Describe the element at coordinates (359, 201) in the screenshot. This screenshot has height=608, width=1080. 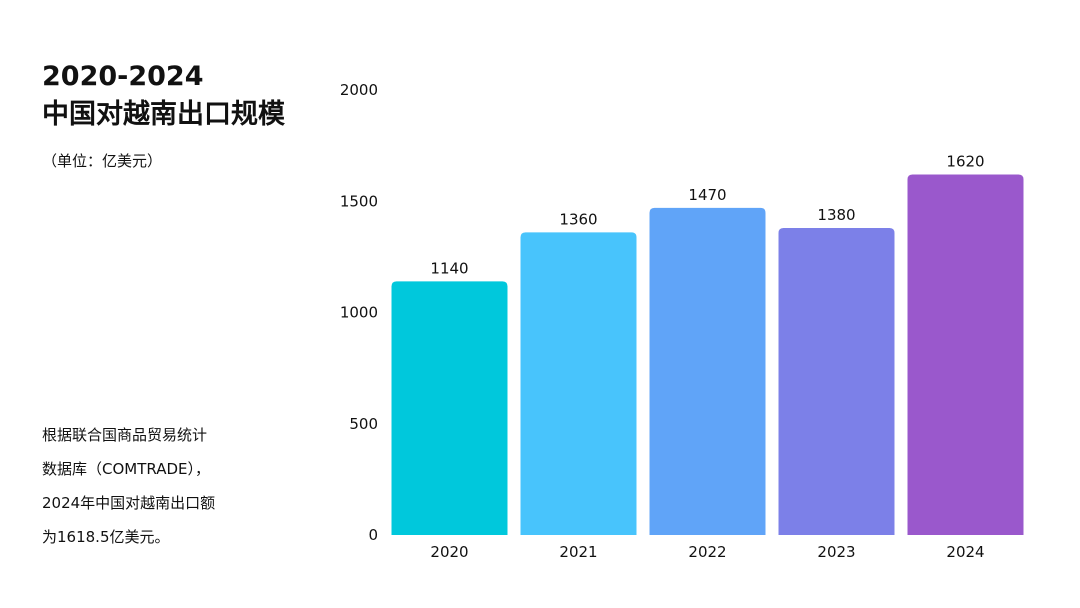
I see `y-tick-label: 1500` at that location.